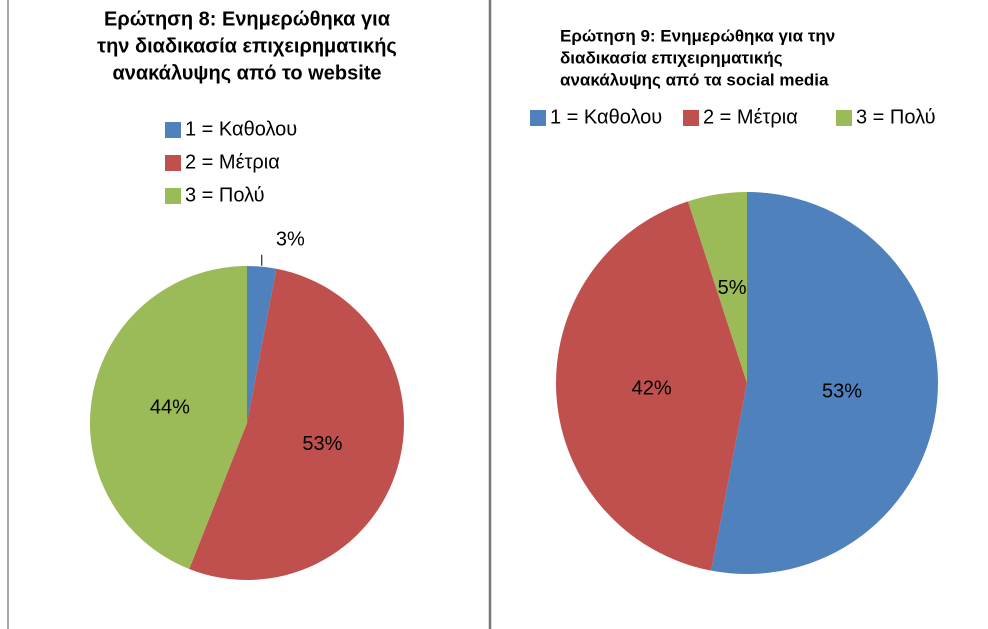 This screenshot has width=988, height=629. Describe the element at coordinates (247, 19) in the screenshot. I see `chart-title: Ερώτηση 8: Ενημερώθηκα για` at that location.